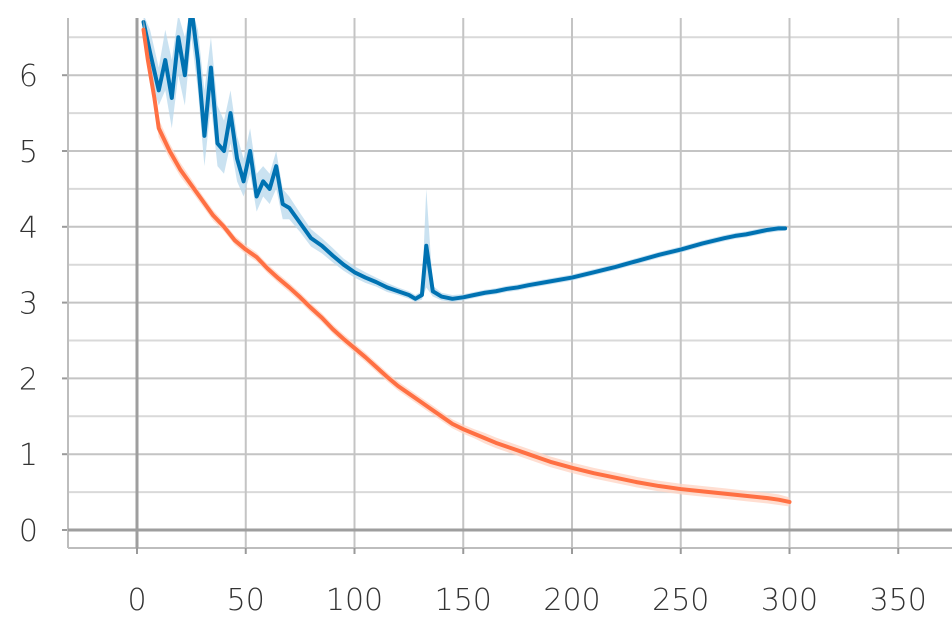  What do you see at coordinates (571, 600) in the screenshot?
I see `x-tick-label: 200` at bounding box center [571, 600].